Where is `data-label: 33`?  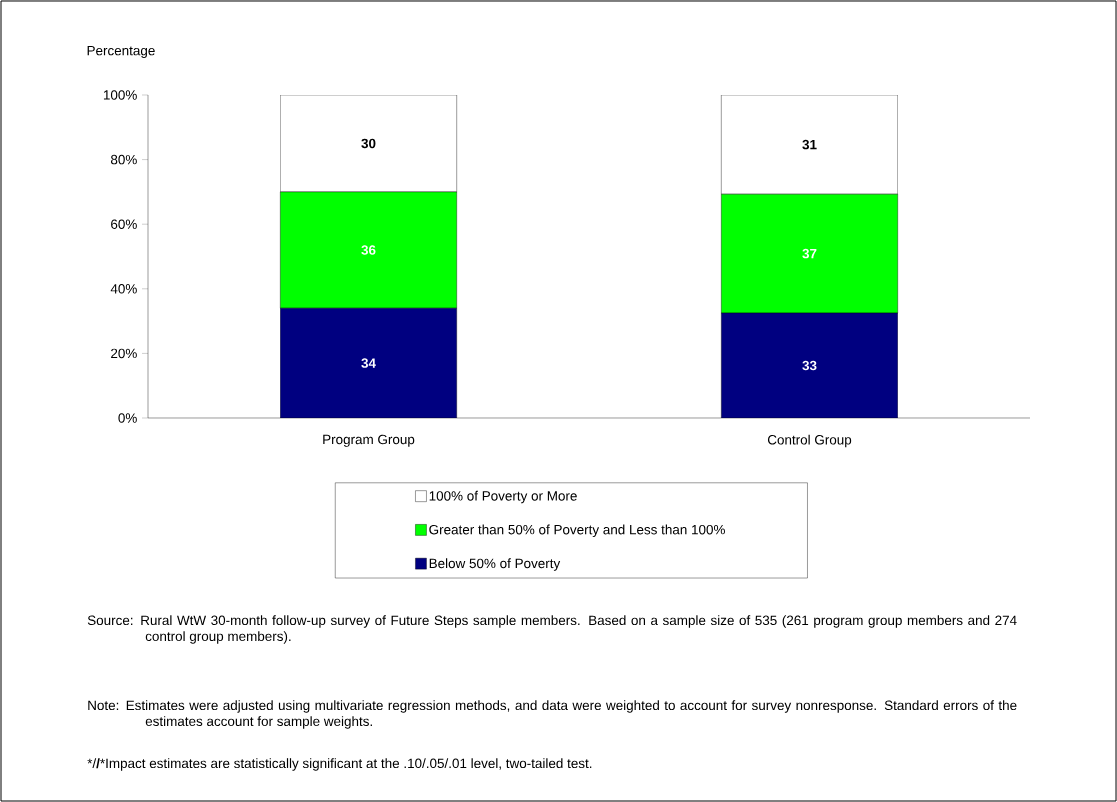 data-label: 33 is located at coordinates (809, 365).